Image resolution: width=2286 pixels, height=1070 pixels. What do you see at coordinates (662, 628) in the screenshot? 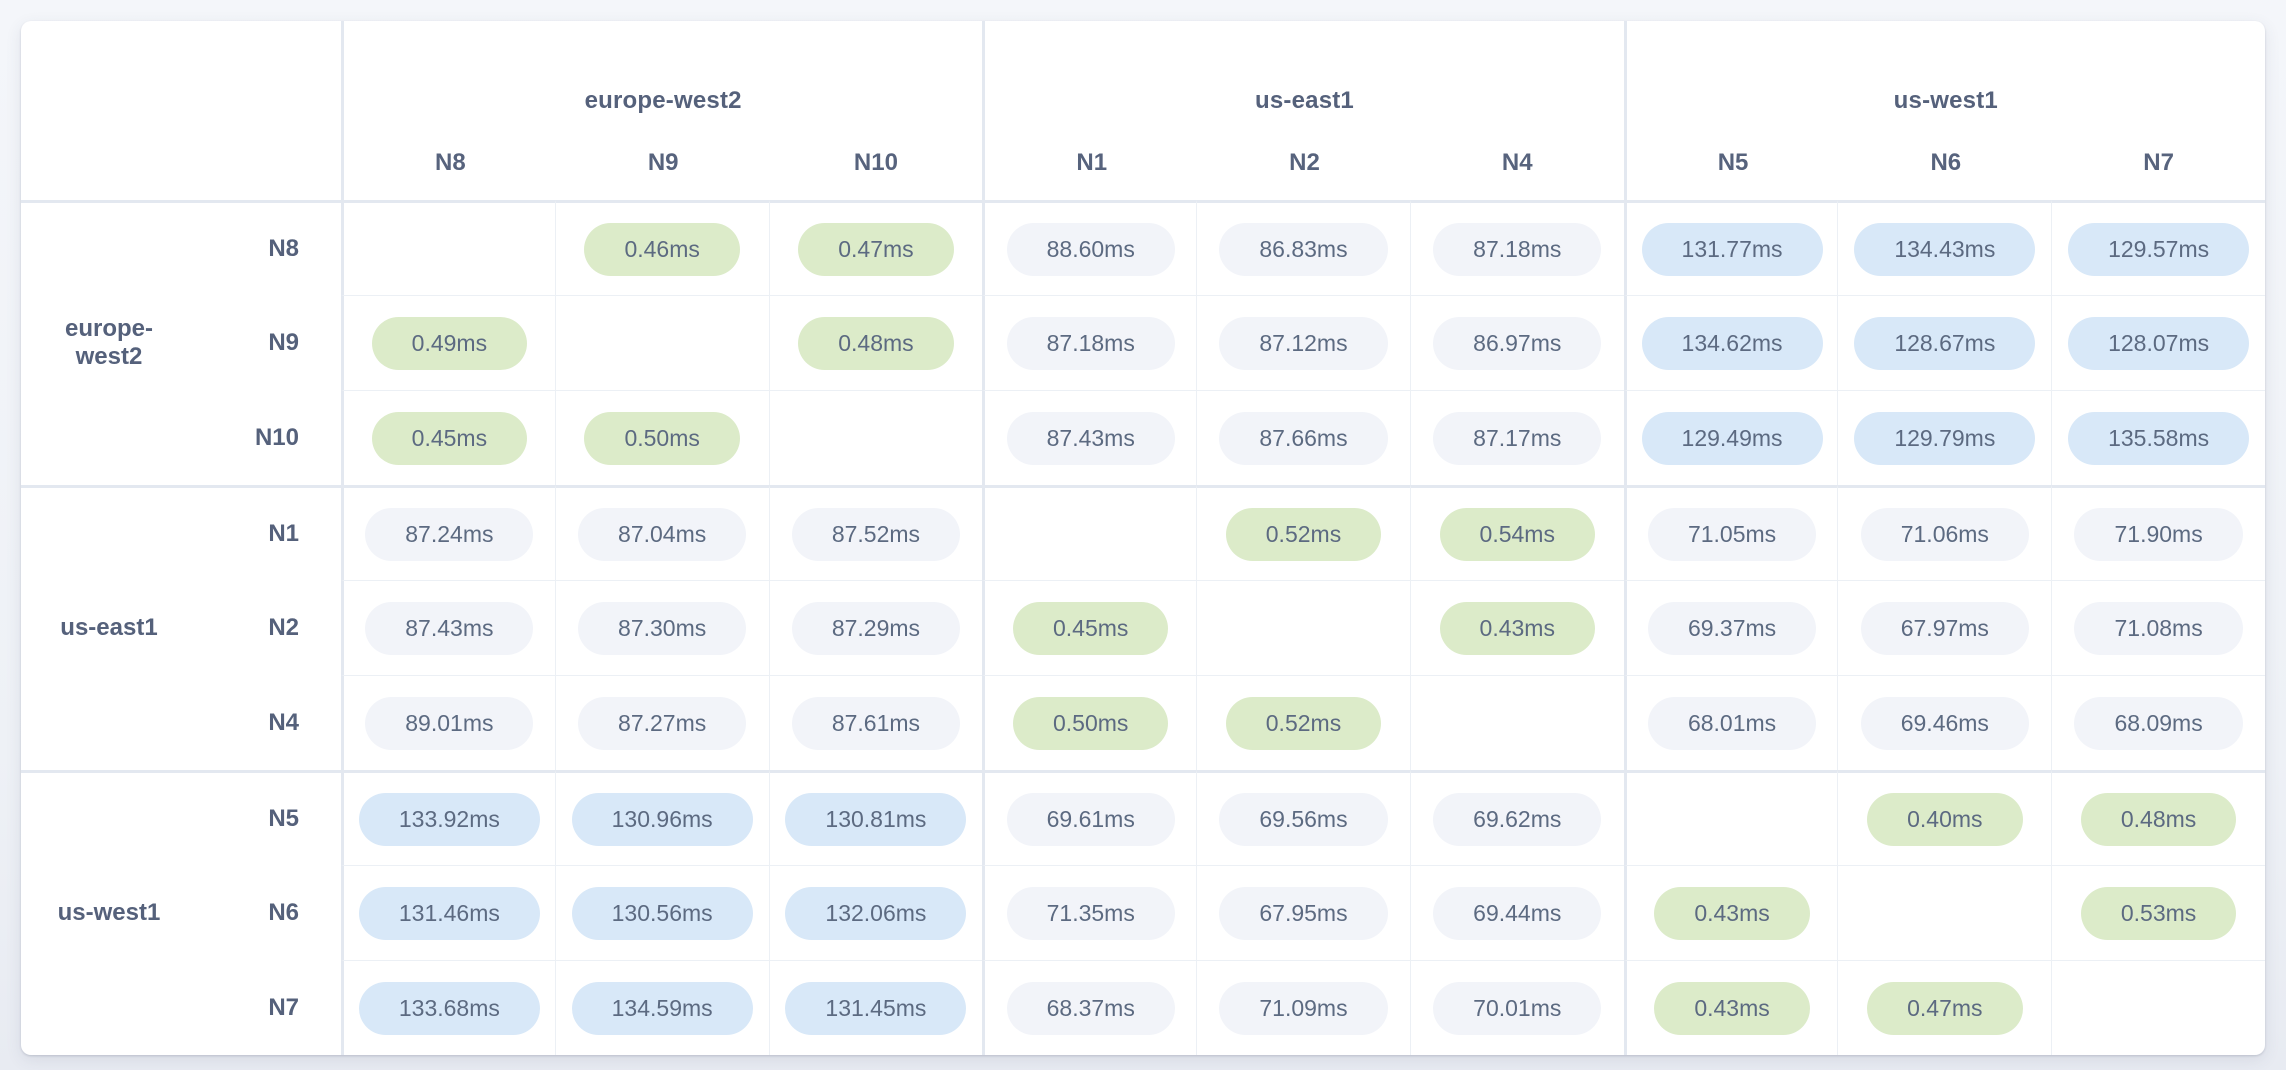
I see `latency-pill: 87.30ms` at bounding box center [662, 628].